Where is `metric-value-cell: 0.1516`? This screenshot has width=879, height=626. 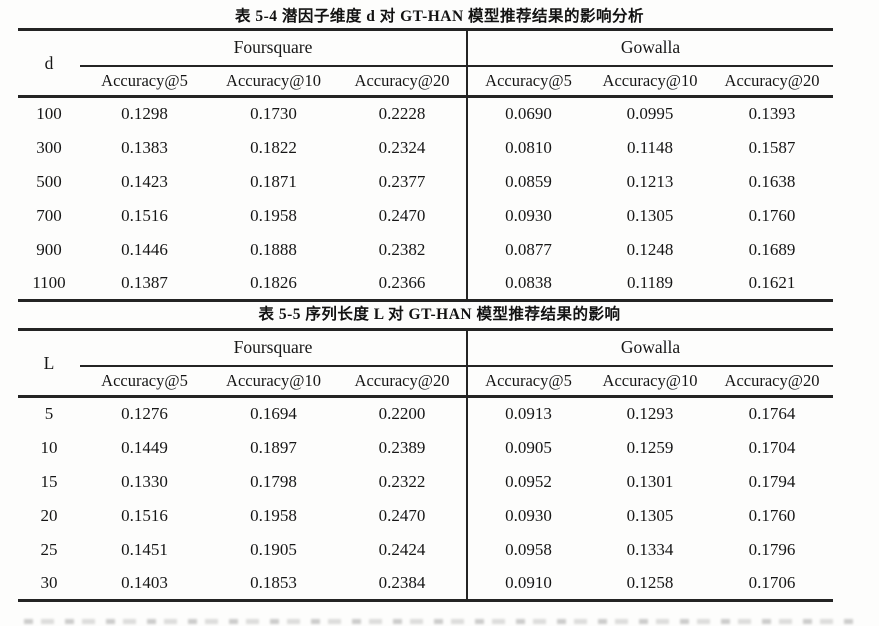 metric-value-cell: 0.1516 is located at coordinates (144, 215).